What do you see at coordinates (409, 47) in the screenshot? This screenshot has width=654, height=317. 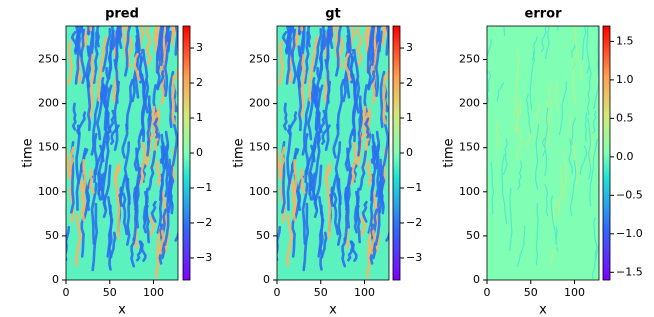 I see `colorbar-tick-label: 3` at bounding box center [409, 47].